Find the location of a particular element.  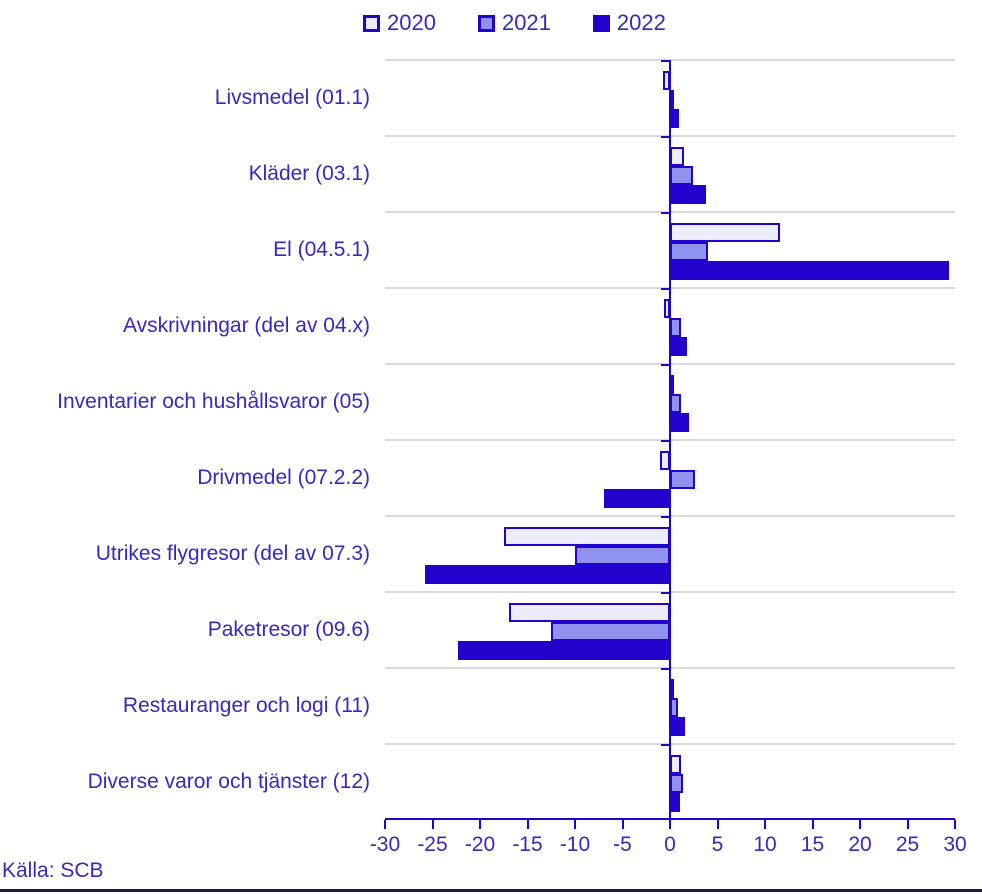

category-label: Inventarier och hushållsvaror (05) is located at coordinates (213, 401).